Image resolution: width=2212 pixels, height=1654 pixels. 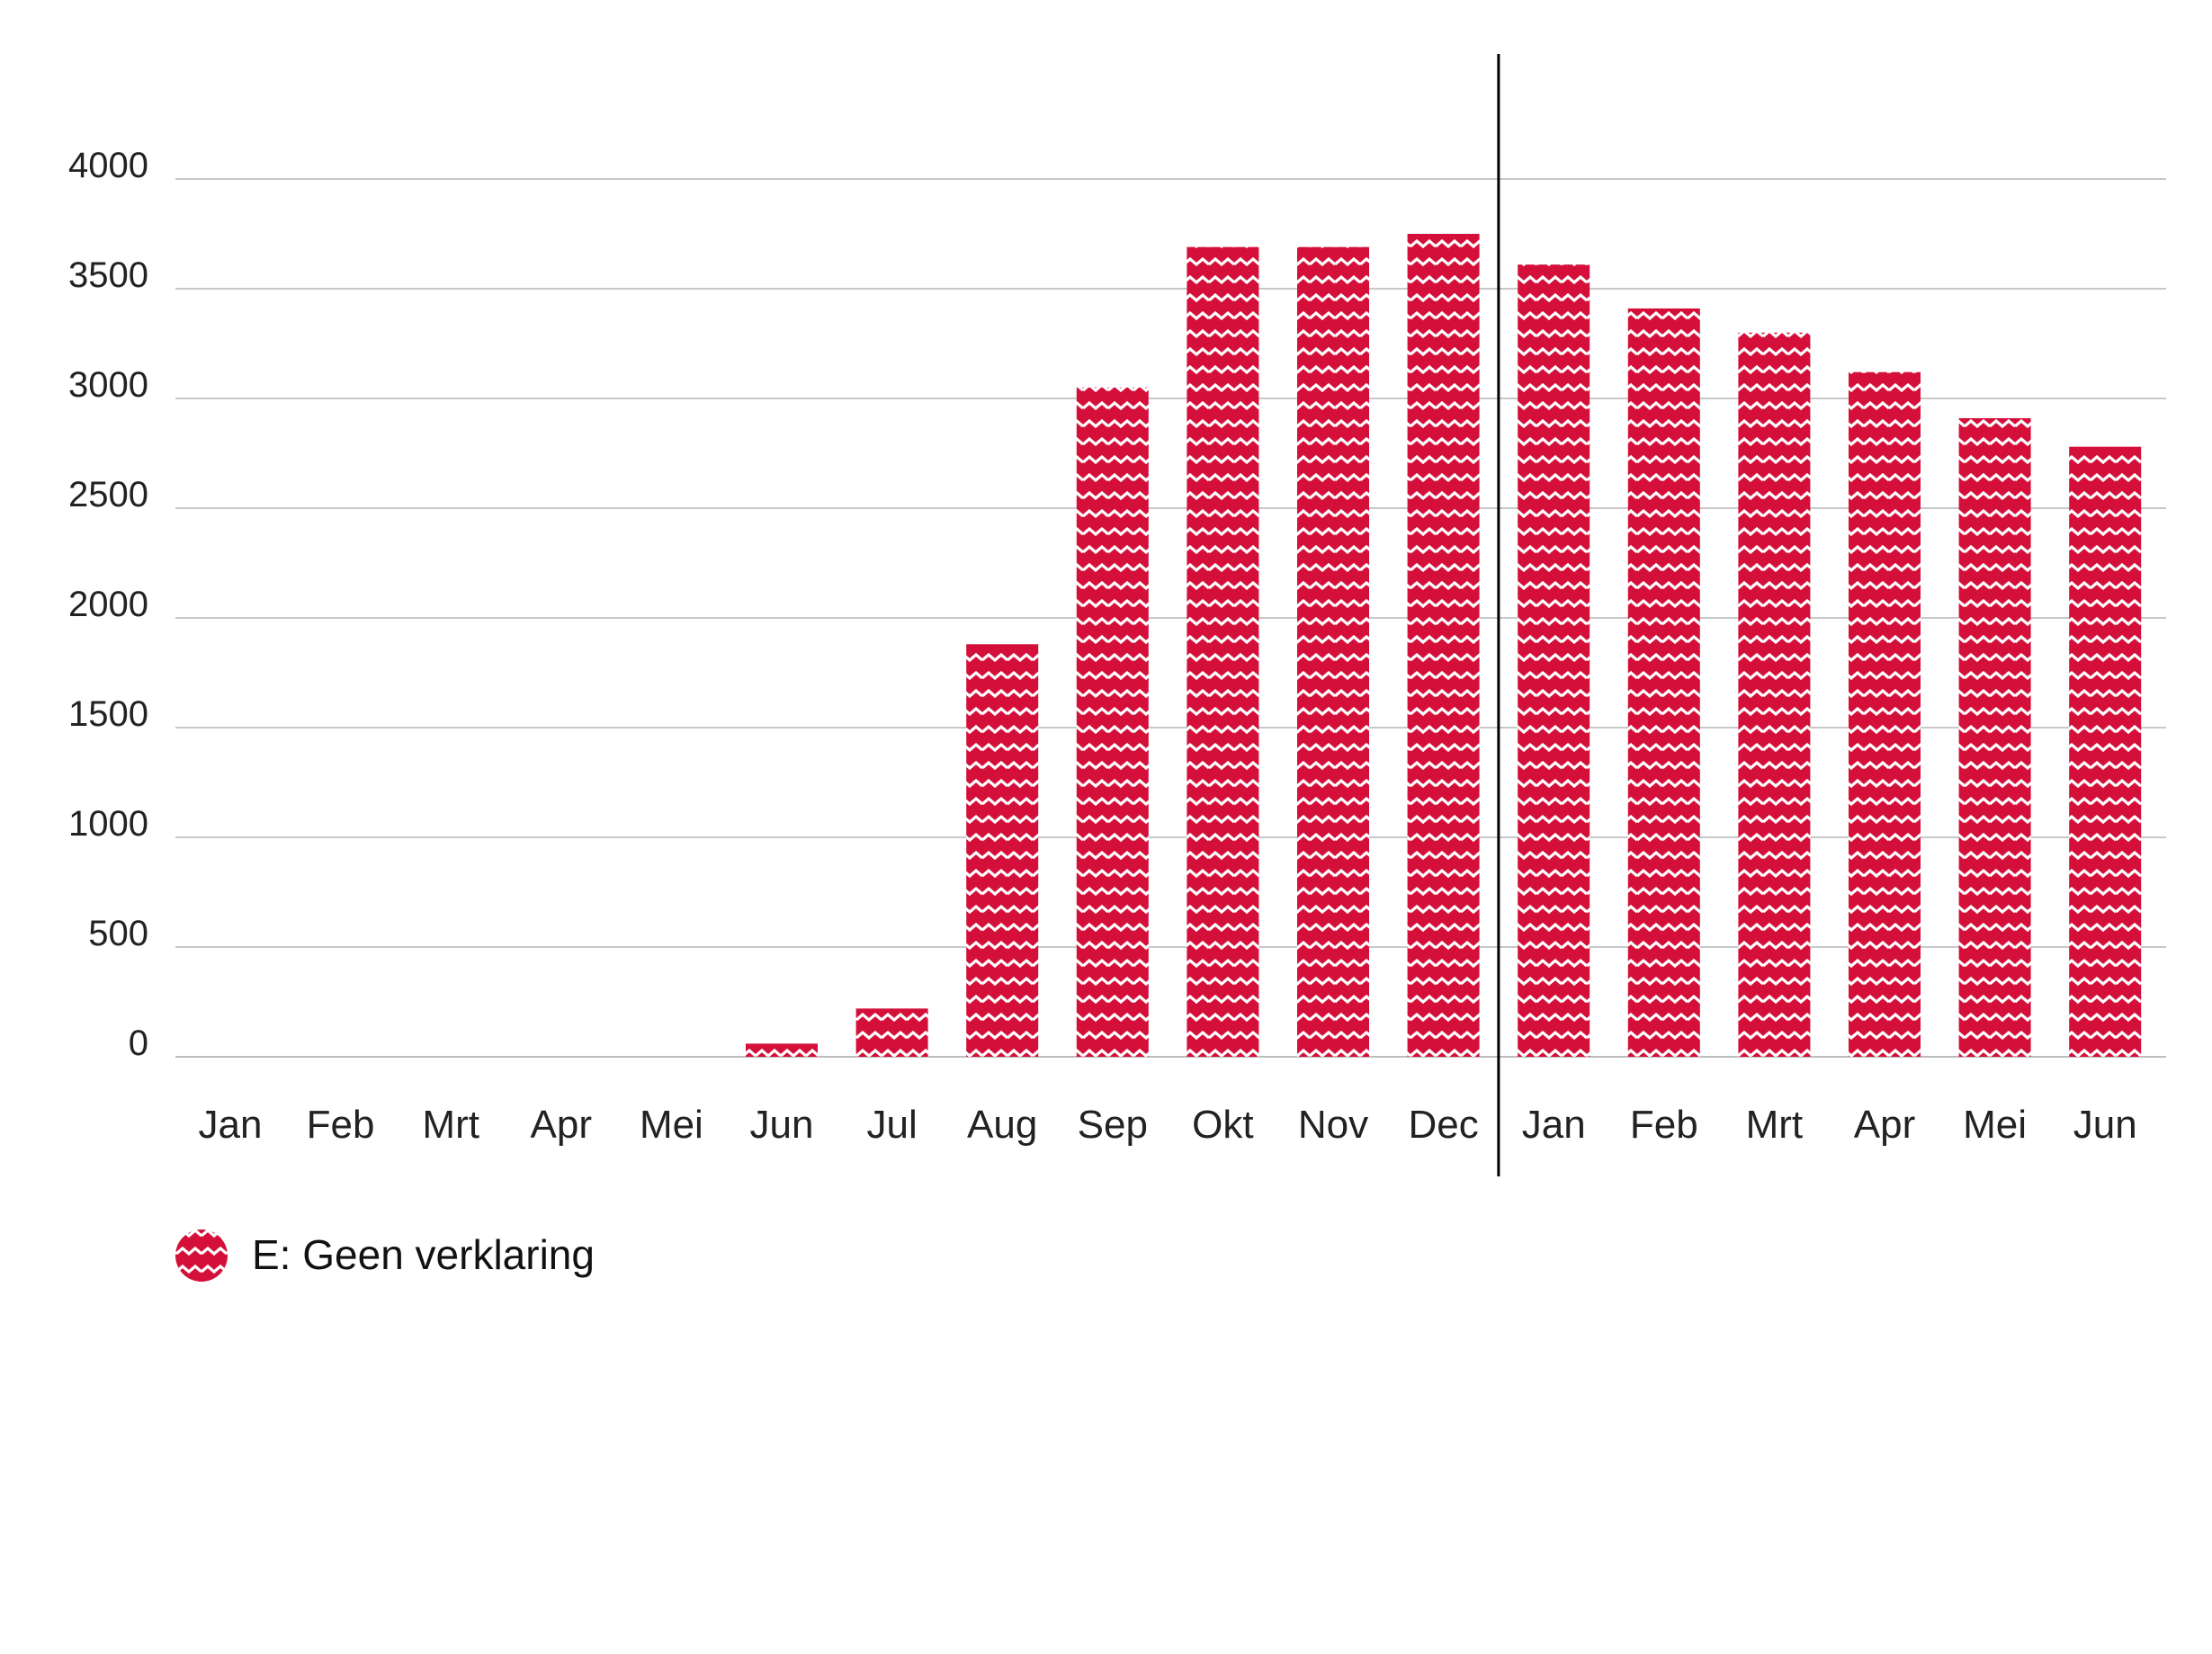 I want to click on x-tick-label: Jul, so click(x=891, y=1125).